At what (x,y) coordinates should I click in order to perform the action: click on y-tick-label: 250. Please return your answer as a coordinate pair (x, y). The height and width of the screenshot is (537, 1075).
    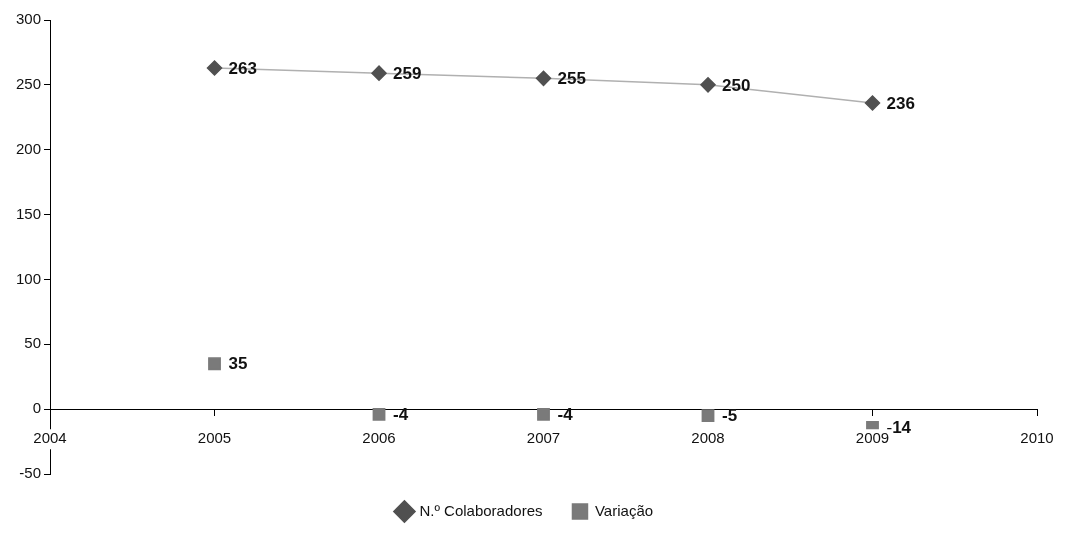
    Looking at the image, I should click on (29, 83).